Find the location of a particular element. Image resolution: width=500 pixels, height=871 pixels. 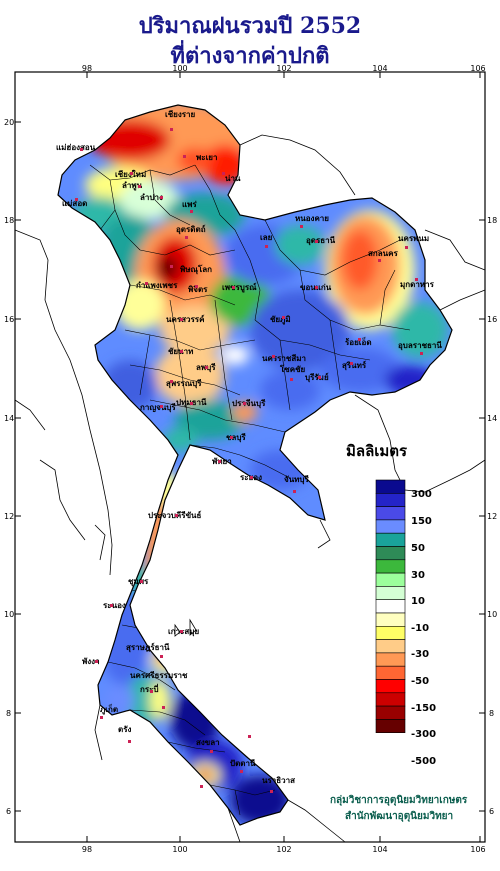

place-label: ลำพูน is located at coordinates (132, 186).